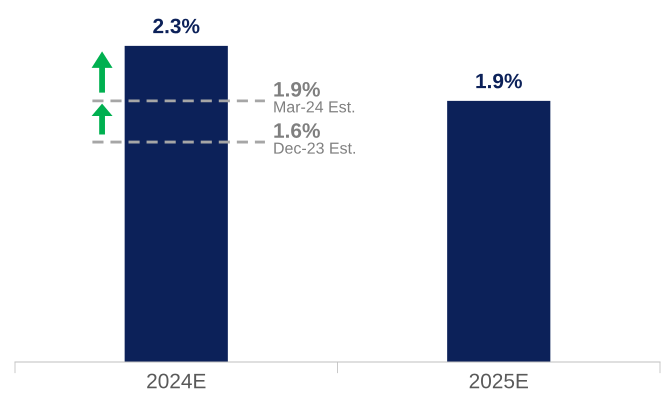  I want to click on data-label: 1.9%, so click(499, 81).